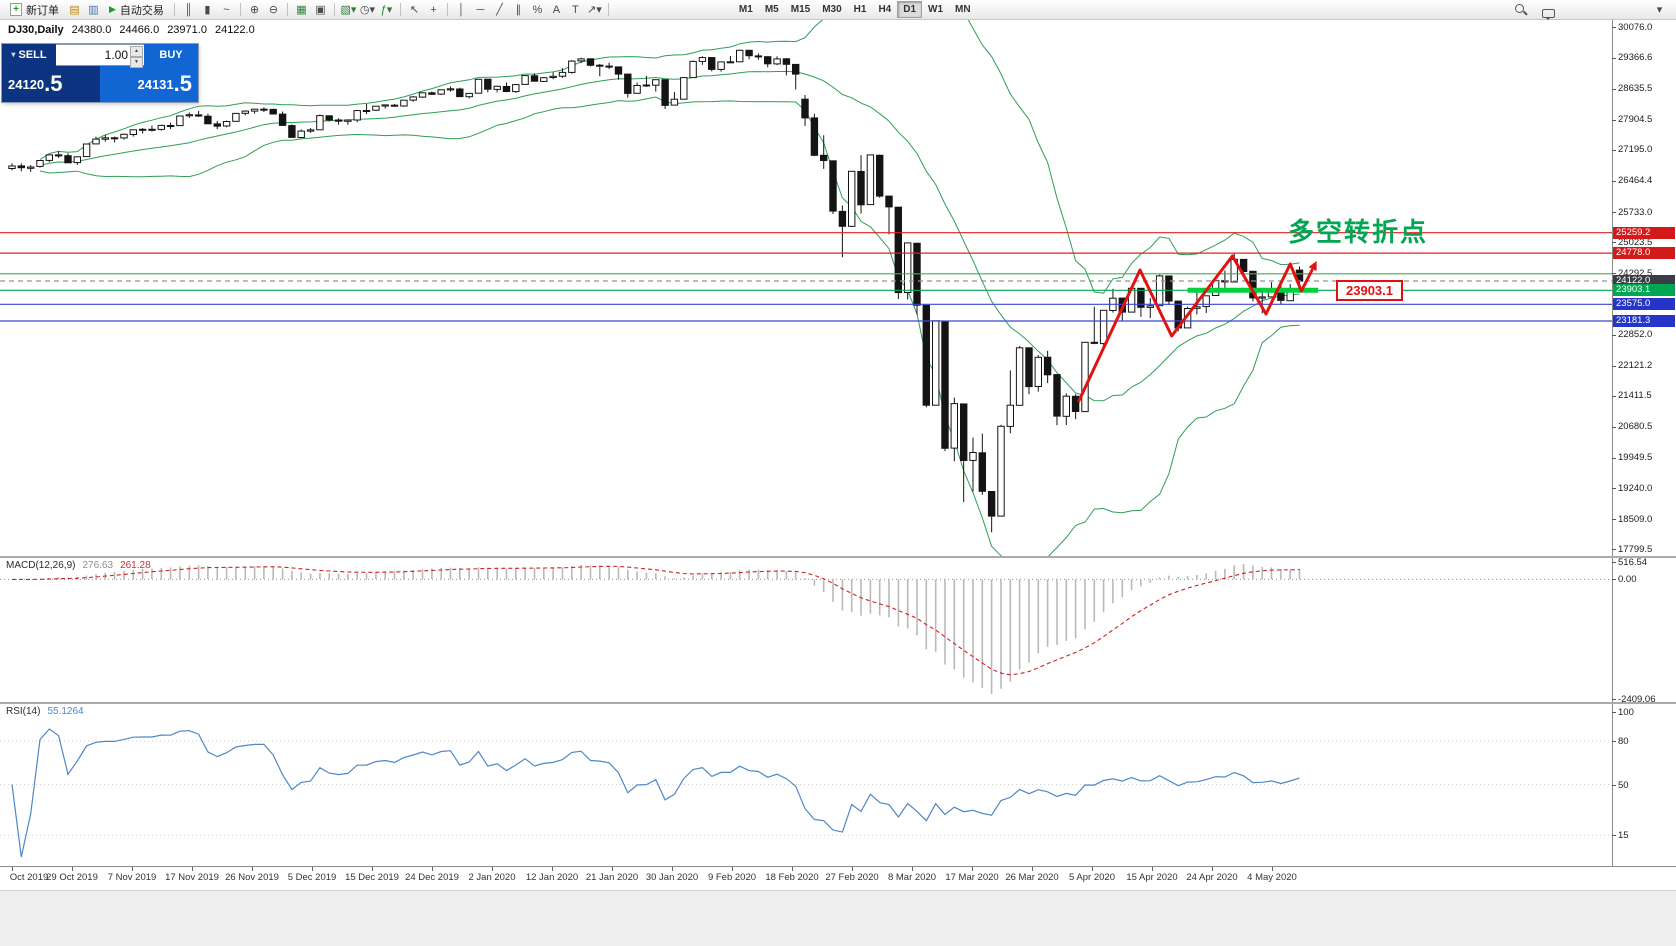 The image size is (1676, 946). What do you see at coordinates (575, 9) in the screenshot?
I see `label-icon: T` at bounding box center [575, 9].